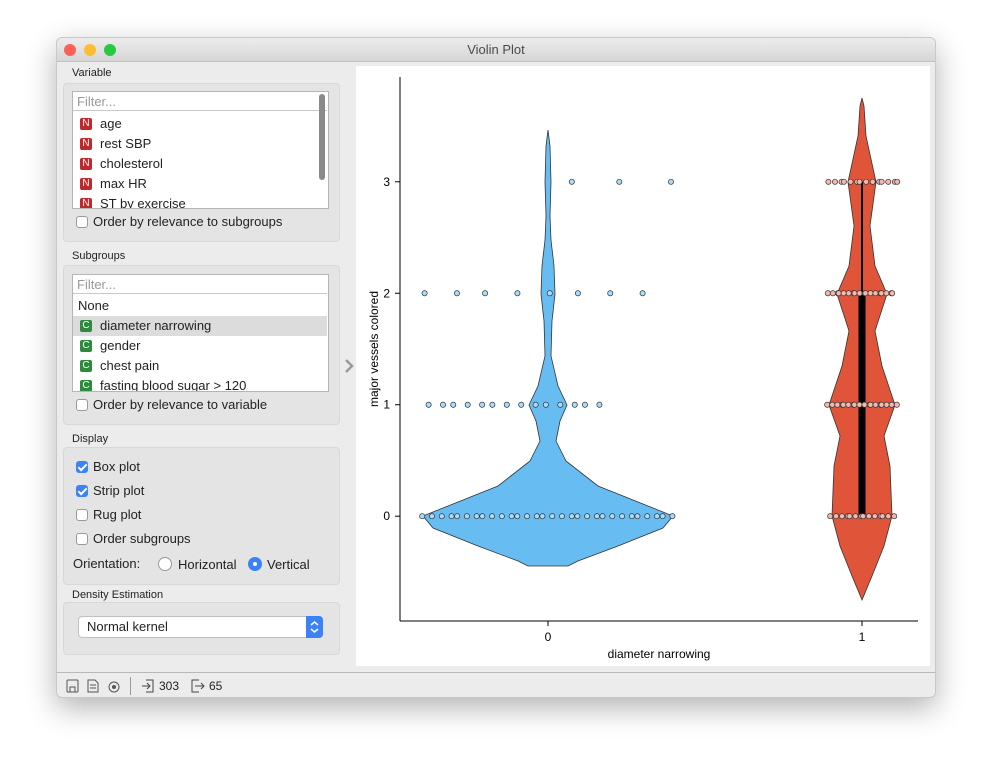  Describe the element at coordinates (862, 637) in the screenshot. I see `x-tick-label: 1` at that location.